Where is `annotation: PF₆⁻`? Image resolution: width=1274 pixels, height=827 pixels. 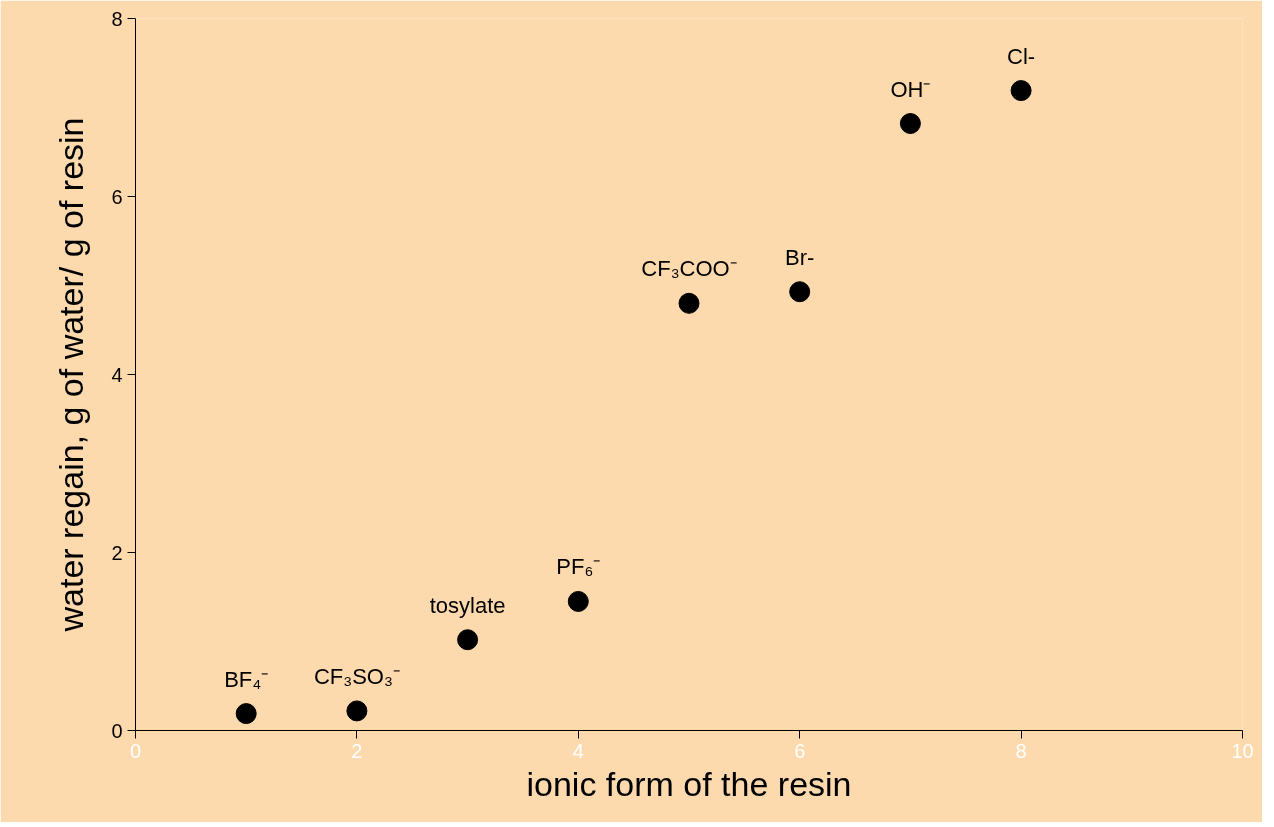
annotation: PF₆⁻ is located at coordinates (578, 567).